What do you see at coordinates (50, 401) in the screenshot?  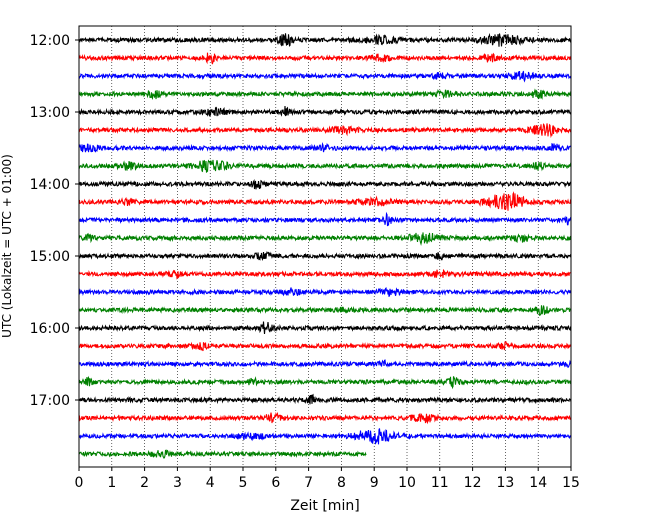 I see `y-tick-label: 17:00` at bounding box center [50, 401].